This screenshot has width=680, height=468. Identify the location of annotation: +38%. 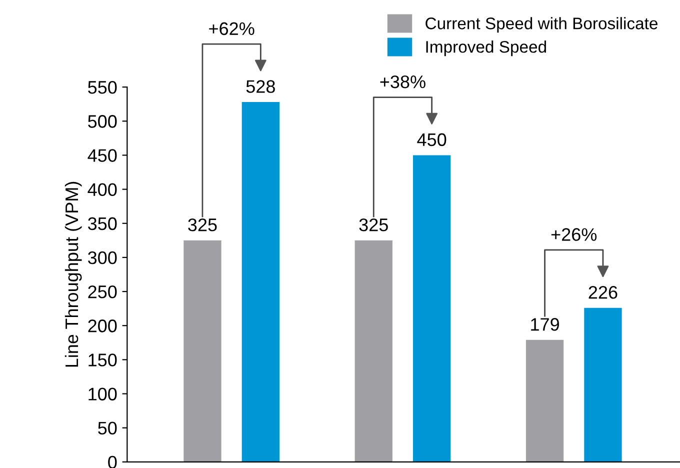
(403, 81).